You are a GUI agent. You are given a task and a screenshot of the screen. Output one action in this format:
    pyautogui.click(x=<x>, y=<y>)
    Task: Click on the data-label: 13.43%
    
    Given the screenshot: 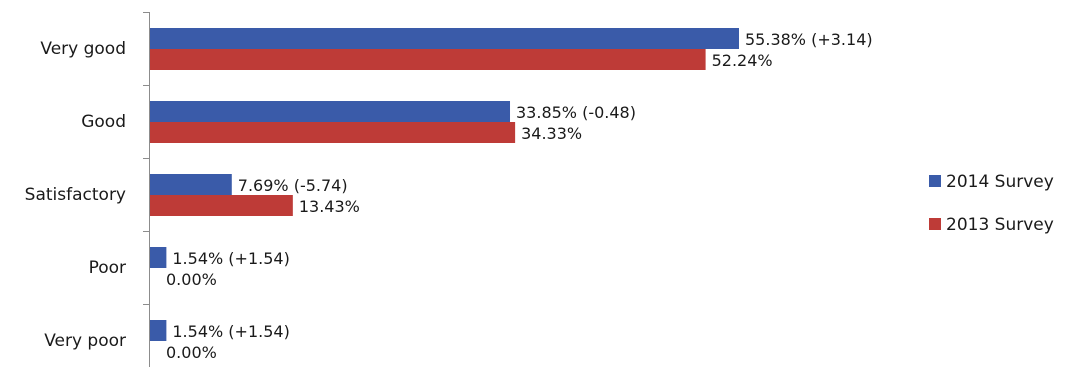 What is the action you would take?
    pyautogui.click(x=329, y=206)
    